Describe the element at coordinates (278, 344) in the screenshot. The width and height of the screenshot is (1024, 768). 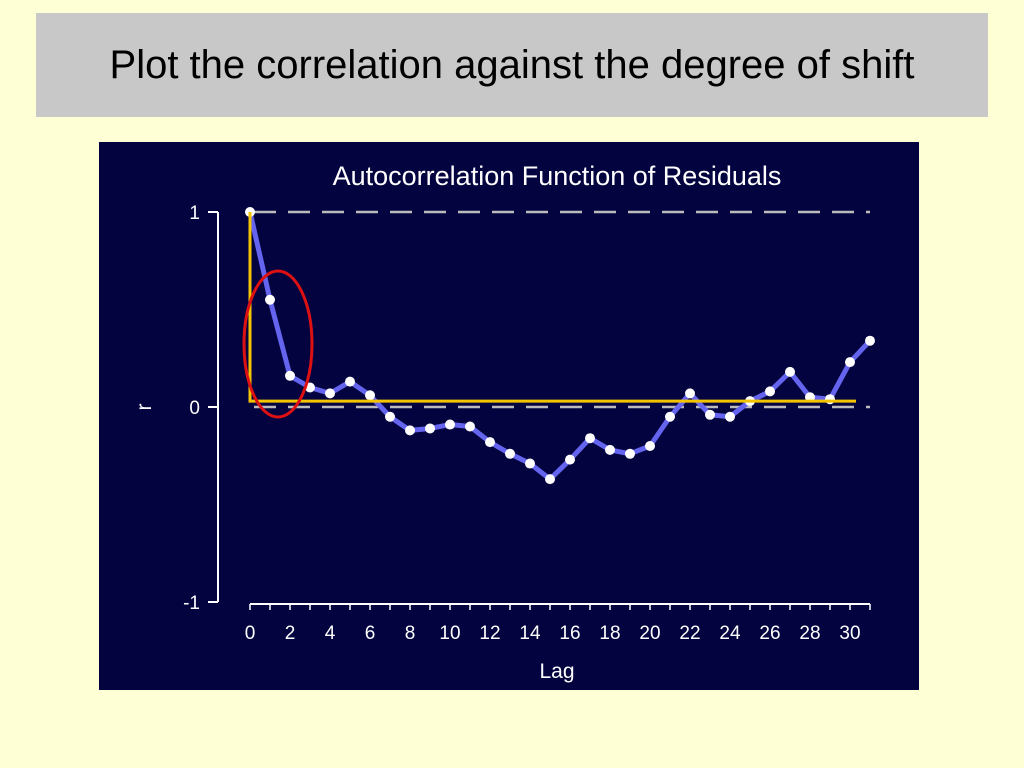
I see `red-ellipse-annotation` at that location.